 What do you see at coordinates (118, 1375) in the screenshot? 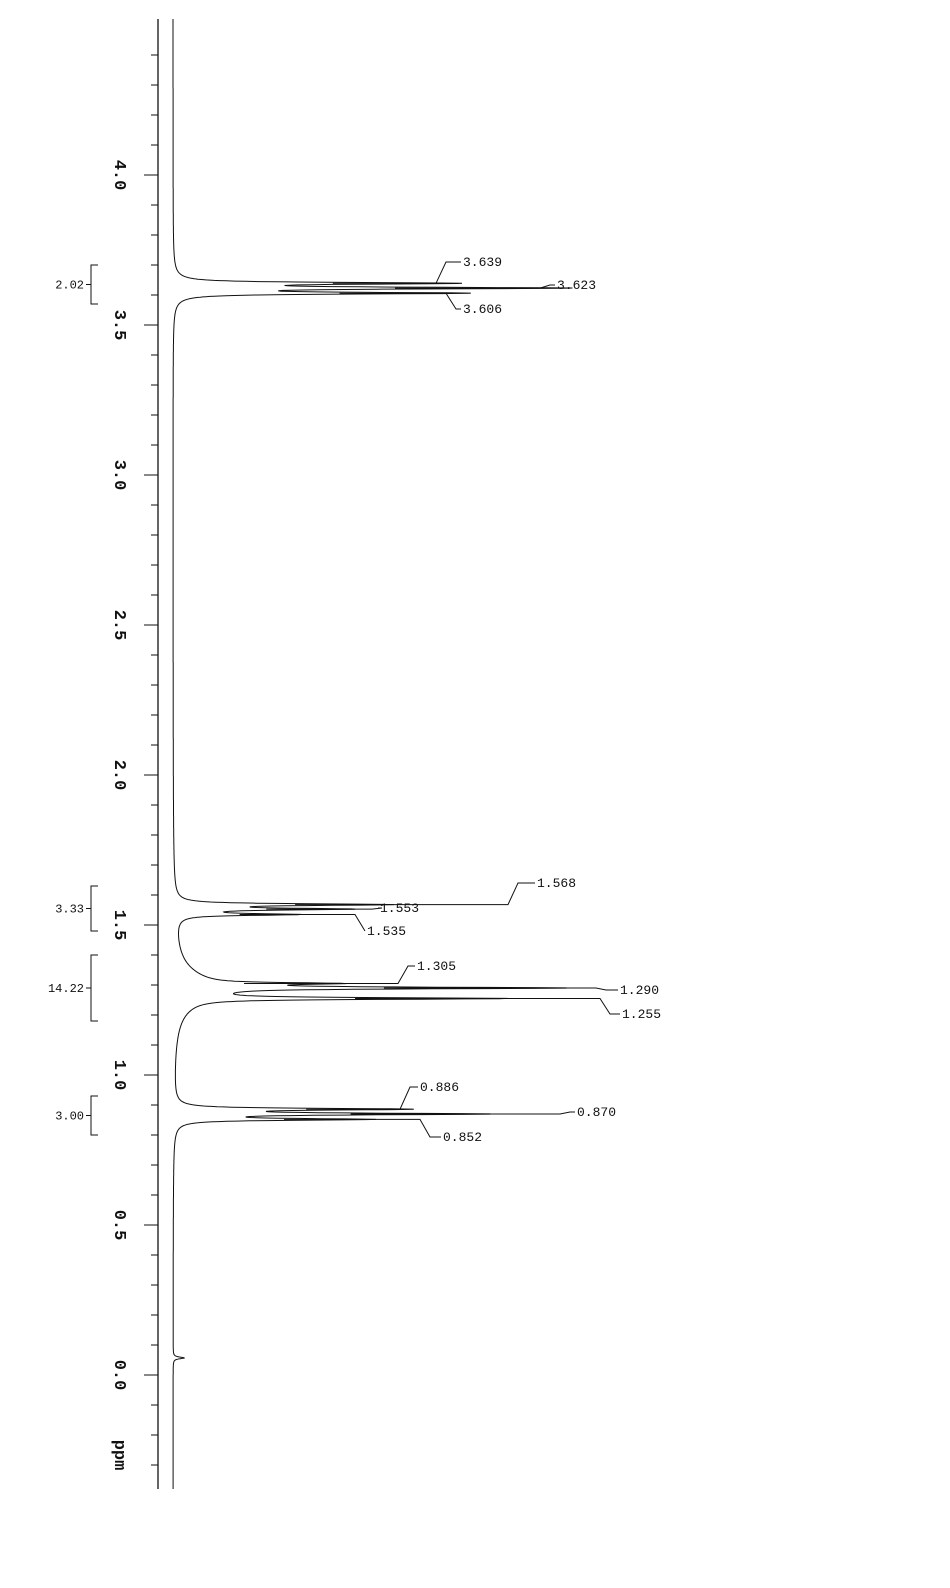
I see `tick-label: 0.0` at bounding box center [118, 1375].